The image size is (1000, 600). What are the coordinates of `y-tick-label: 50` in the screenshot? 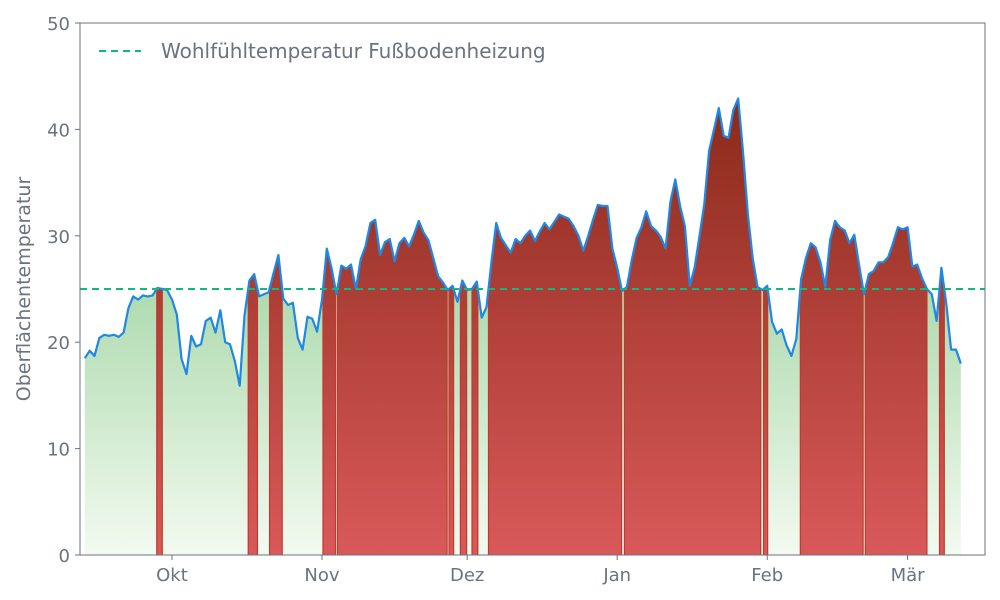 It's located at (58, 24).